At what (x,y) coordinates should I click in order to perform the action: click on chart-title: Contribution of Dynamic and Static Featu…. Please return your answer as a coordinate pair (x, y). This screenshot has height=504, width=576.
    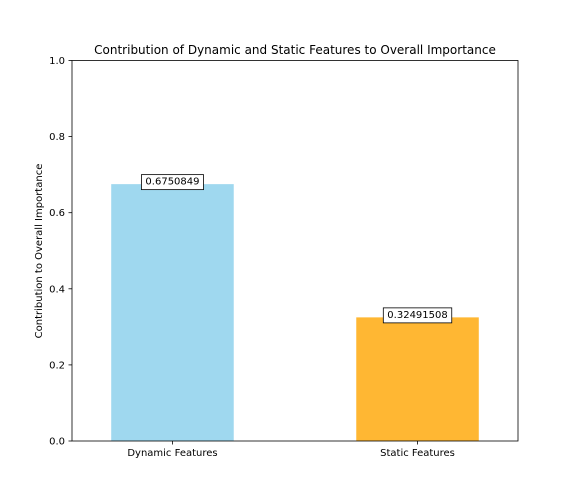
    Looking at the image, I should click on (295, 50).